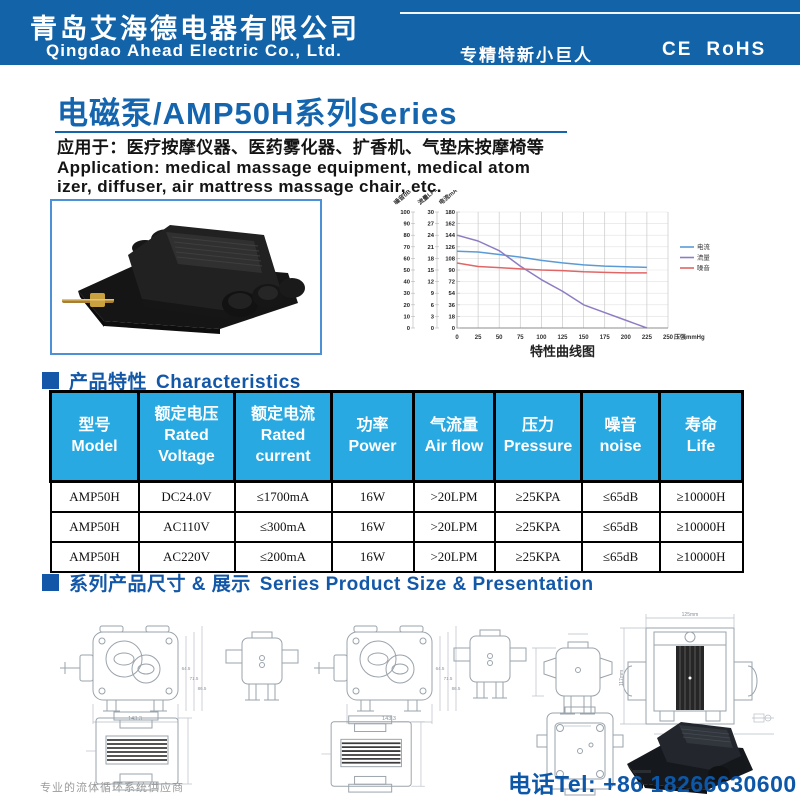 The height and width of the screenshot is (800, 800). What do you see at coordinates (450, 225) in the screenshot?
I see `svg-text: 162` at bounding box center [450, 225].